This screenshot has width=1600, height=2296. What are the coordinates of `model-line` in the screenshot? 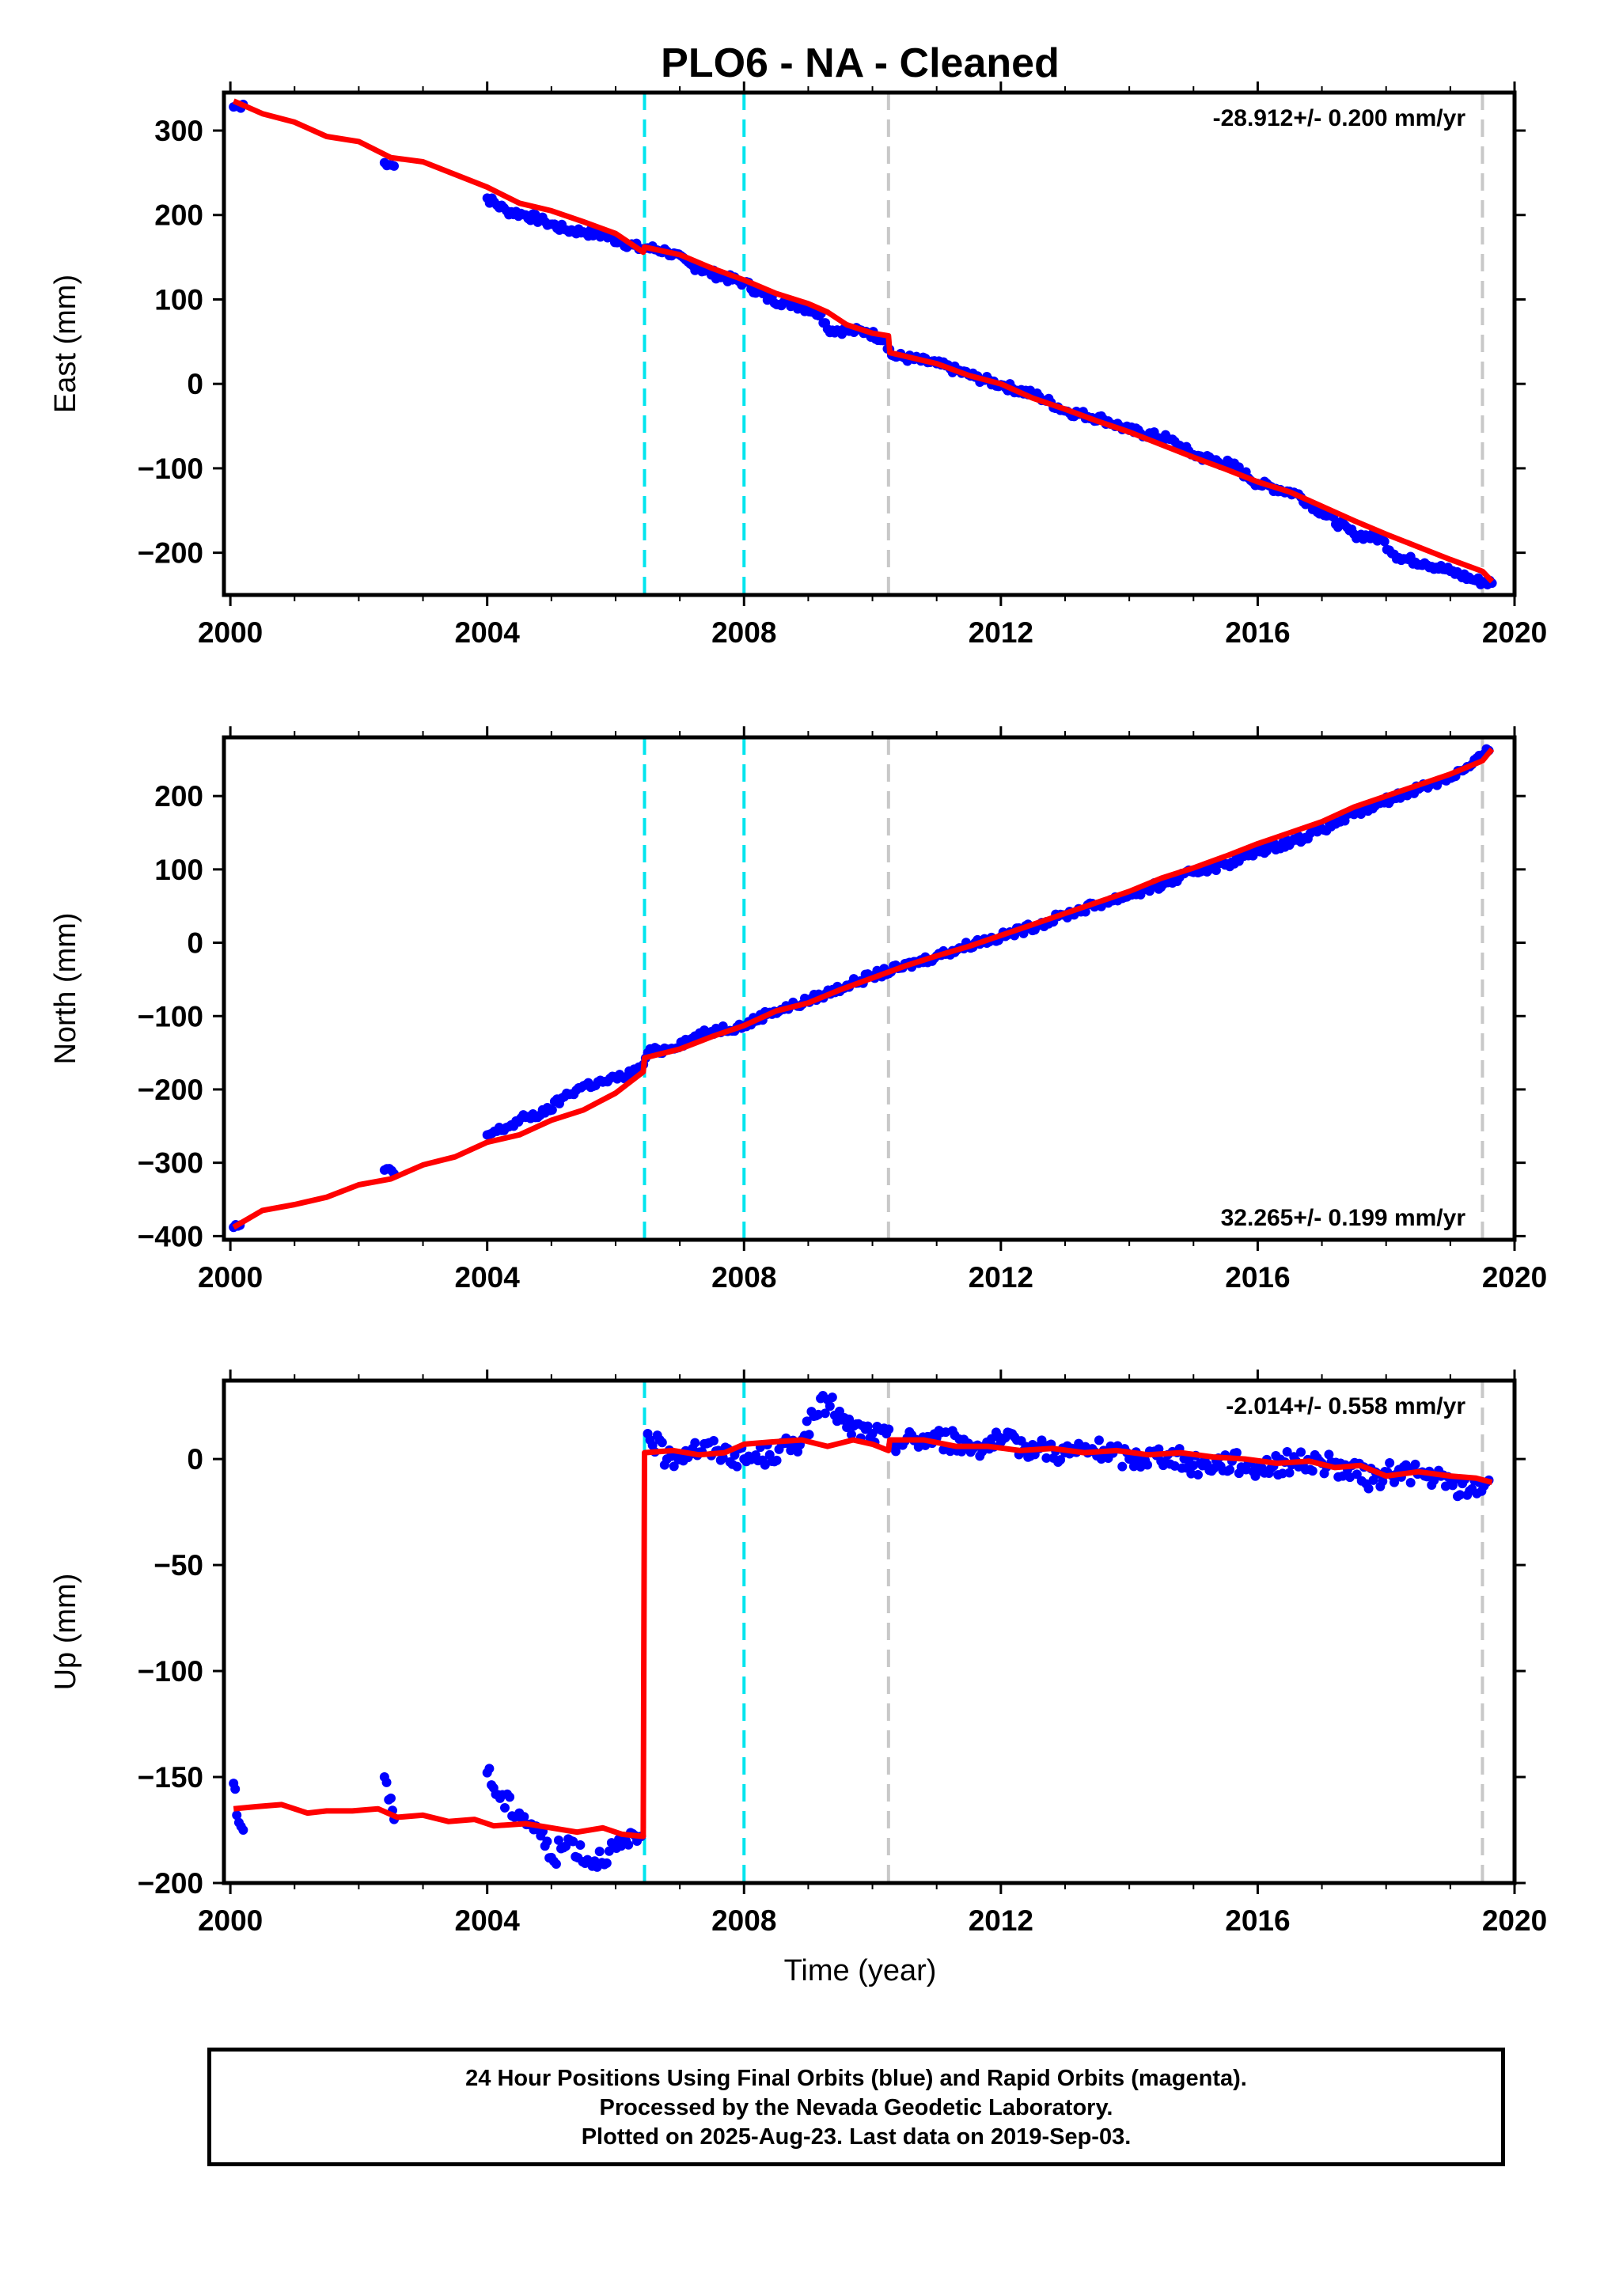 It's located at (863, 1638).